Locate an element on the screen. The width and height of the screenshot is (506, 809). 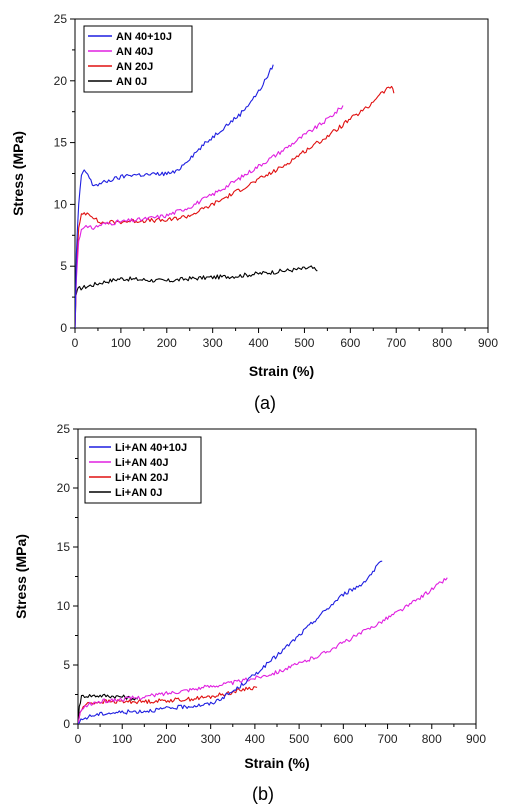
legend-entry: AN 0J is located at coordinates (131, 82).